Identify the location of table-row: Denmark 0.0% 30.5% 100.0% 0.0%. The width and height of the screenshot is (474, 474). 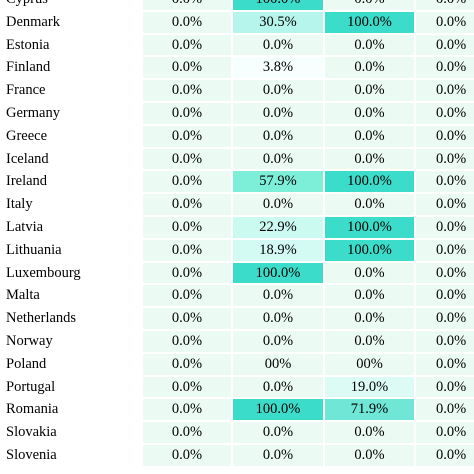
(237, 22).